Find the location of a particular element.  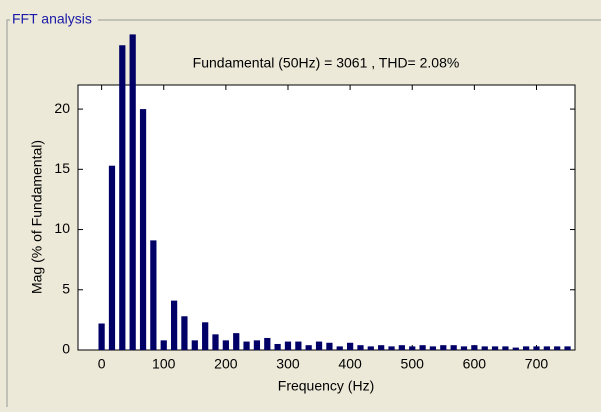

x-tick-label: 500 is located at coordinates (413, 364).